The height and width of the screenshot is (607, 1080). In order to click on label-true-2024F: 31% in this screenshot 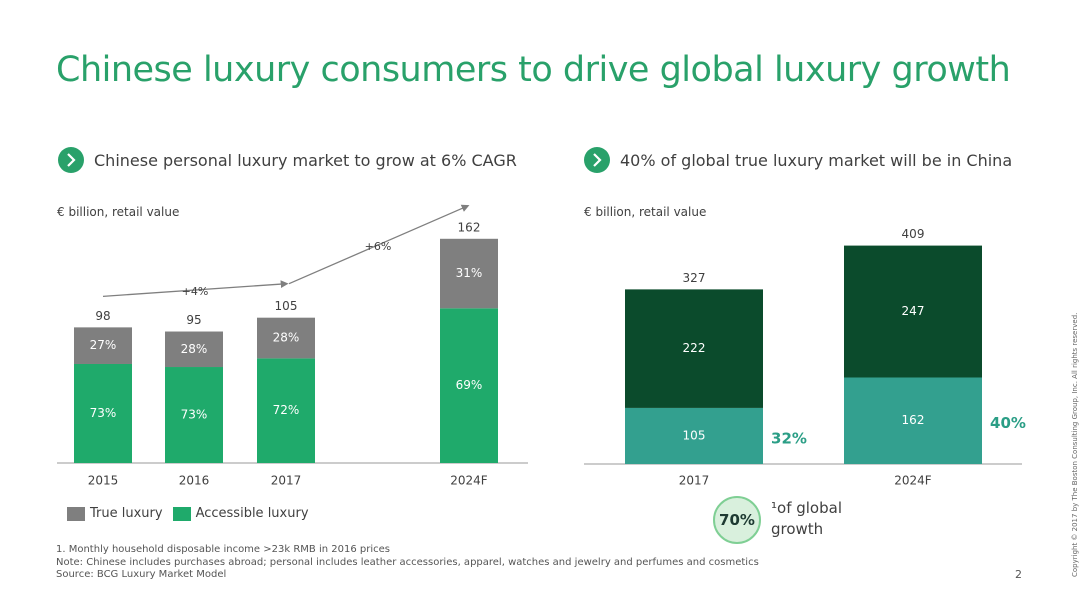, I will do `click(469, 273)`.